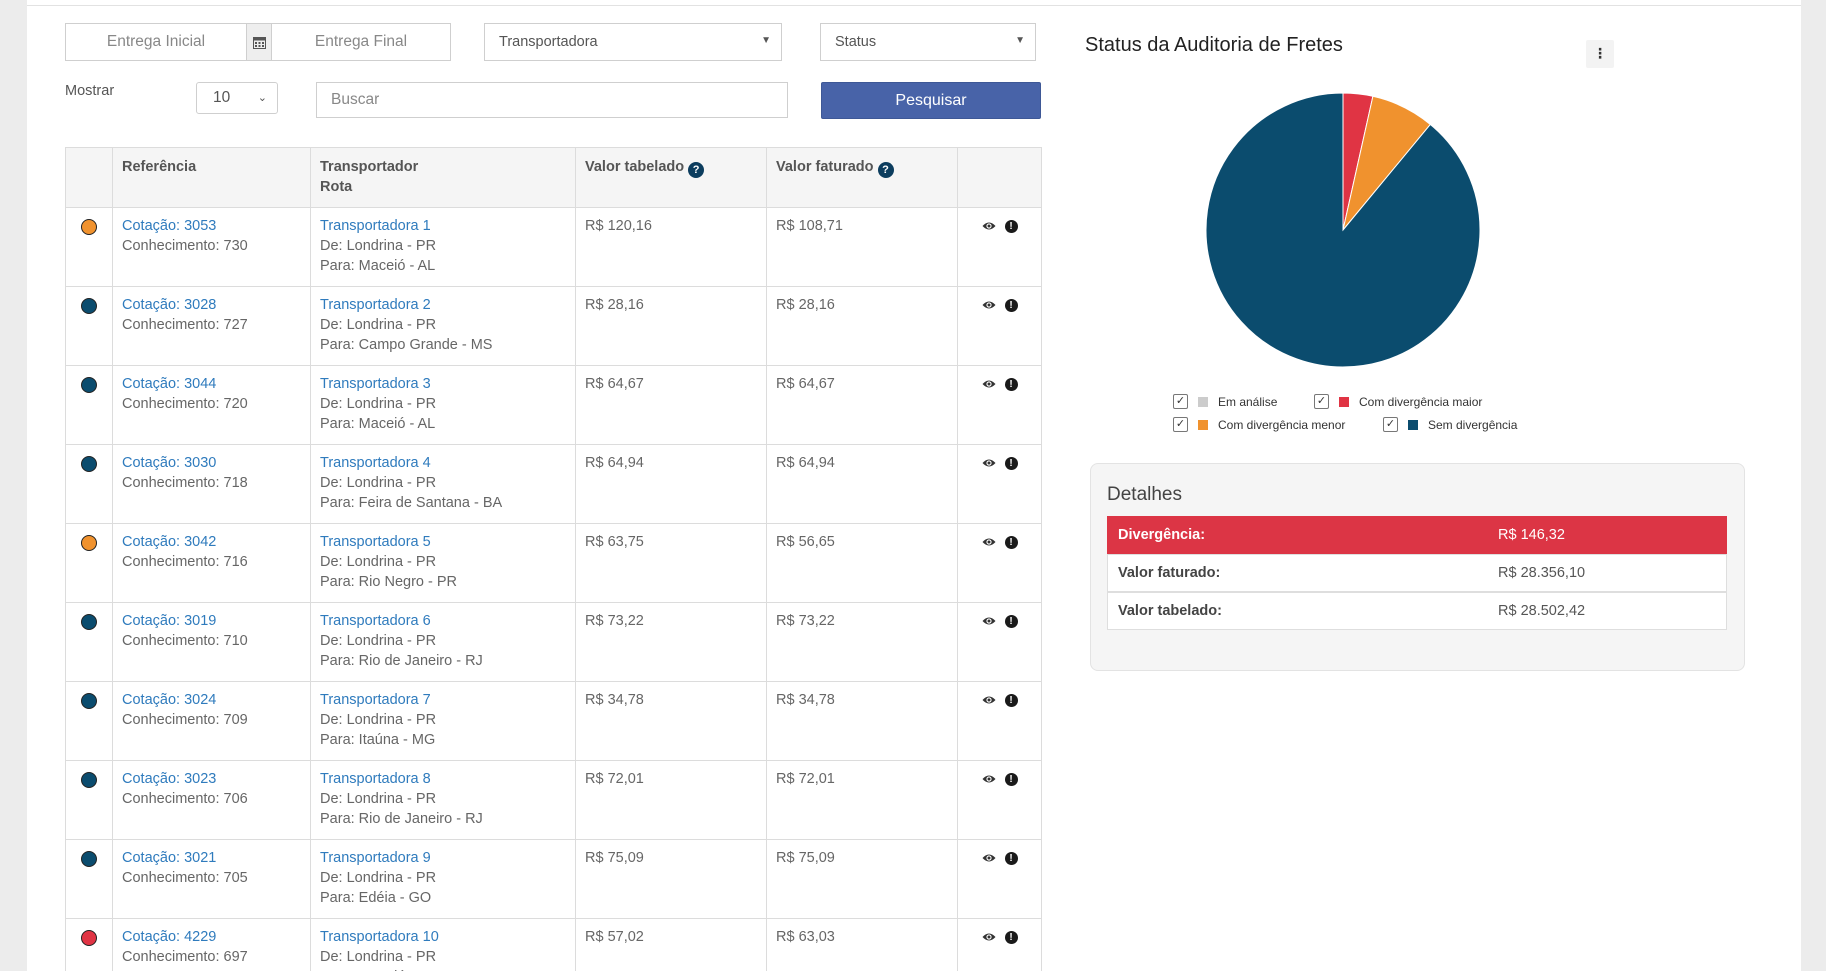 The width and height of the screenshot is (1826, 971). Describe the element at coordinates (931, 100) in the screenshot. I see `pesquisar-button: Pesquisar` at that location.